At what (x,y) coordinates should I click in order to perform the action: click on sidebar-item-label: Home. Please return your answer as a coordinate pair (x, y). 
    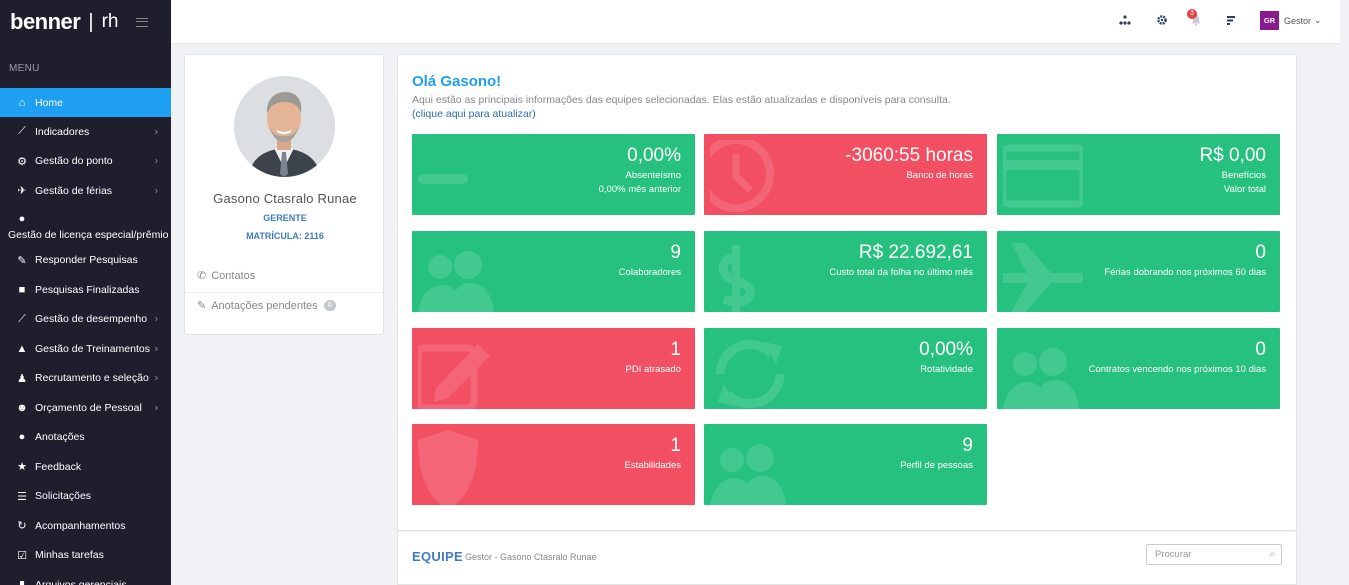
    Looking at the image, I should click on (49, 102).